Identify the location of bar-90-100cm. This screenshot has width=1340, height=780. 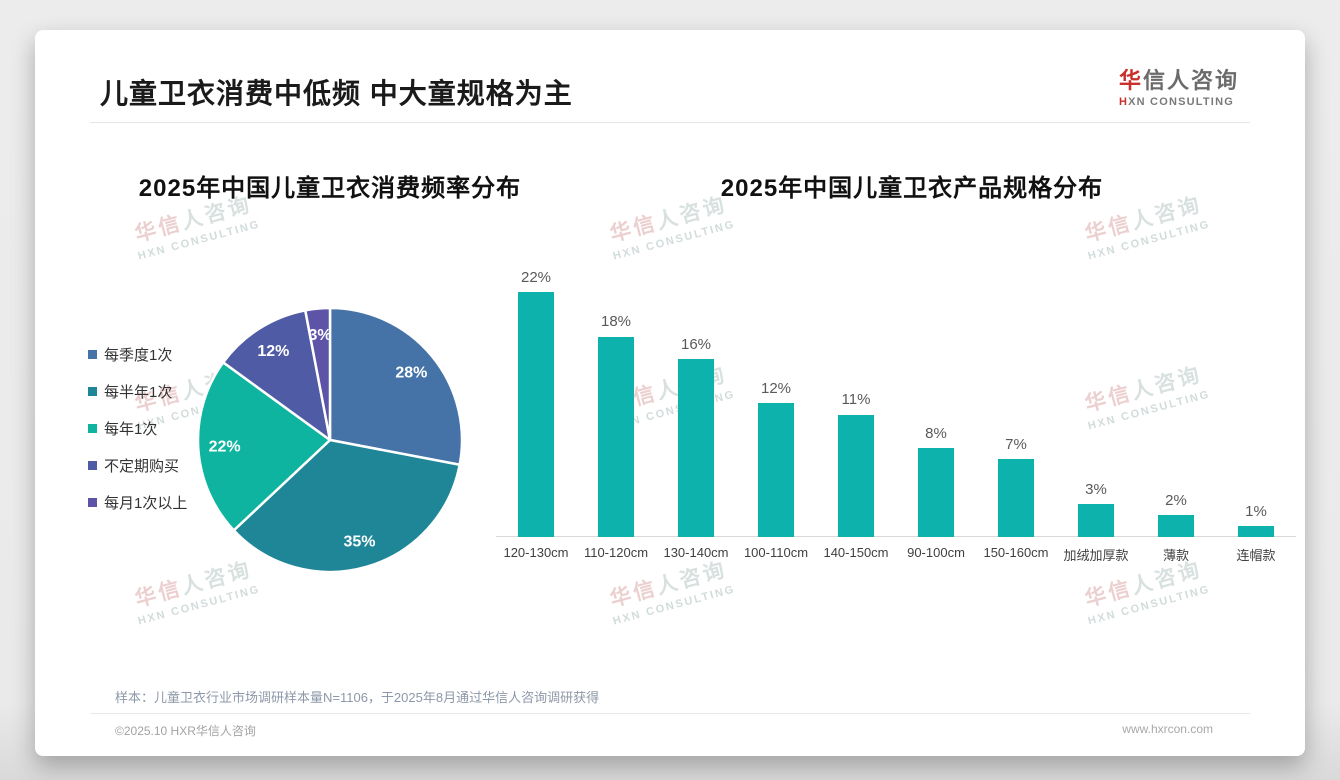
(936, 492).